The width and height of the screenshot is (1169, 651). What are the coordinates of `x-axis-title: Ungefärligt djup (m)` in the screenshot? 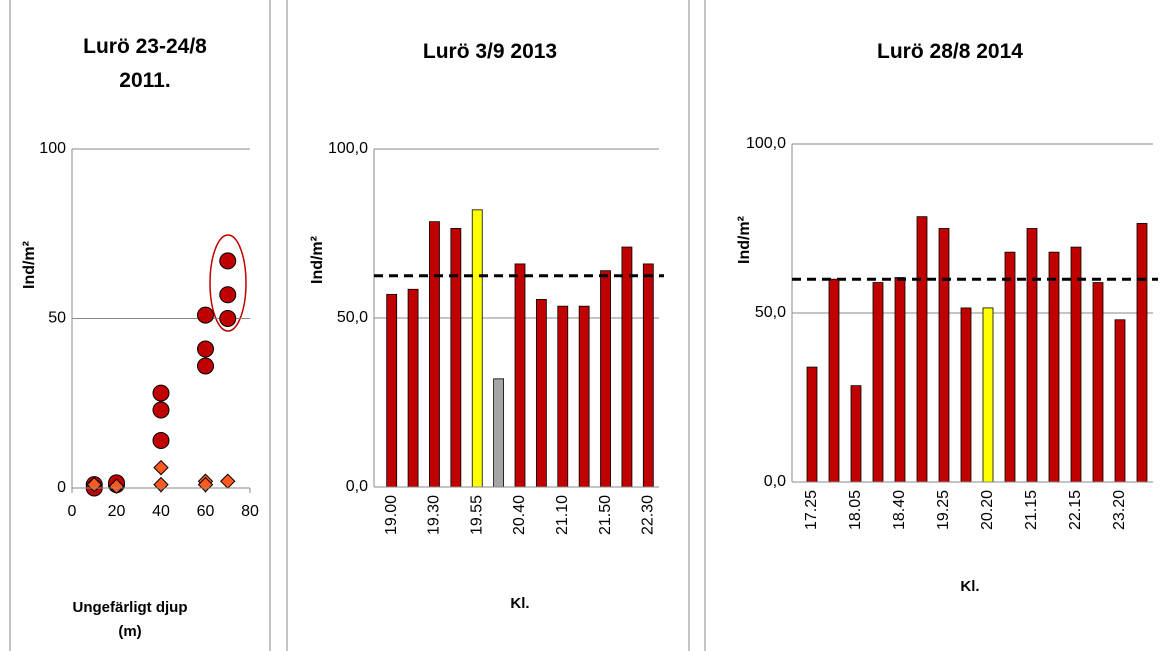 It's located at (130, 619).